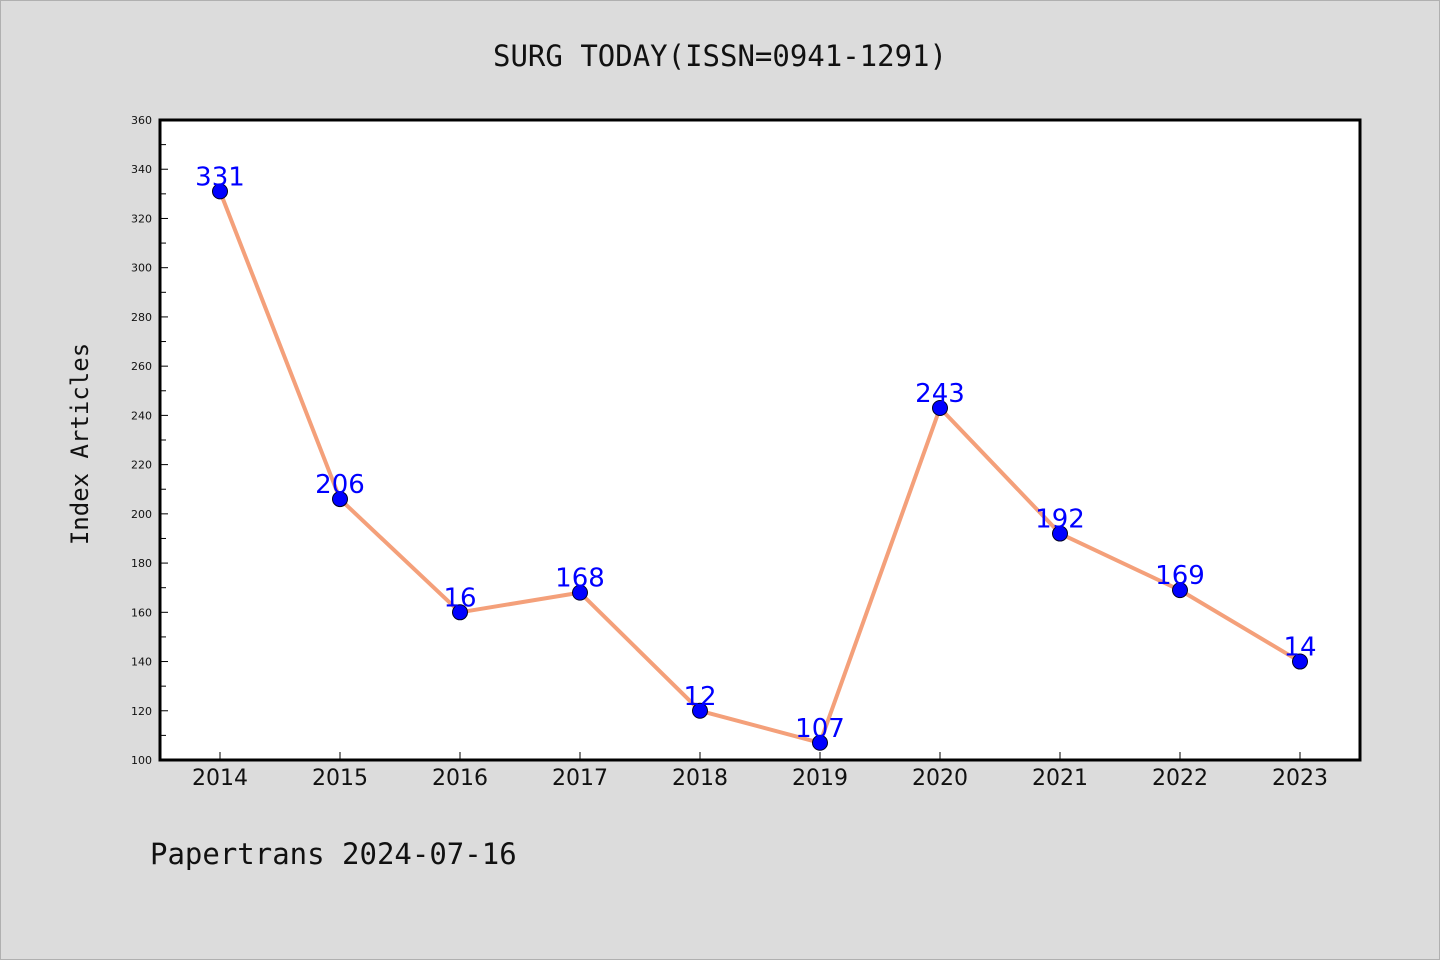 The image size is (1440, 960). Describe the element at coordinates (1299, 648) in the screenshot. I see `data-label: 14` at that location.